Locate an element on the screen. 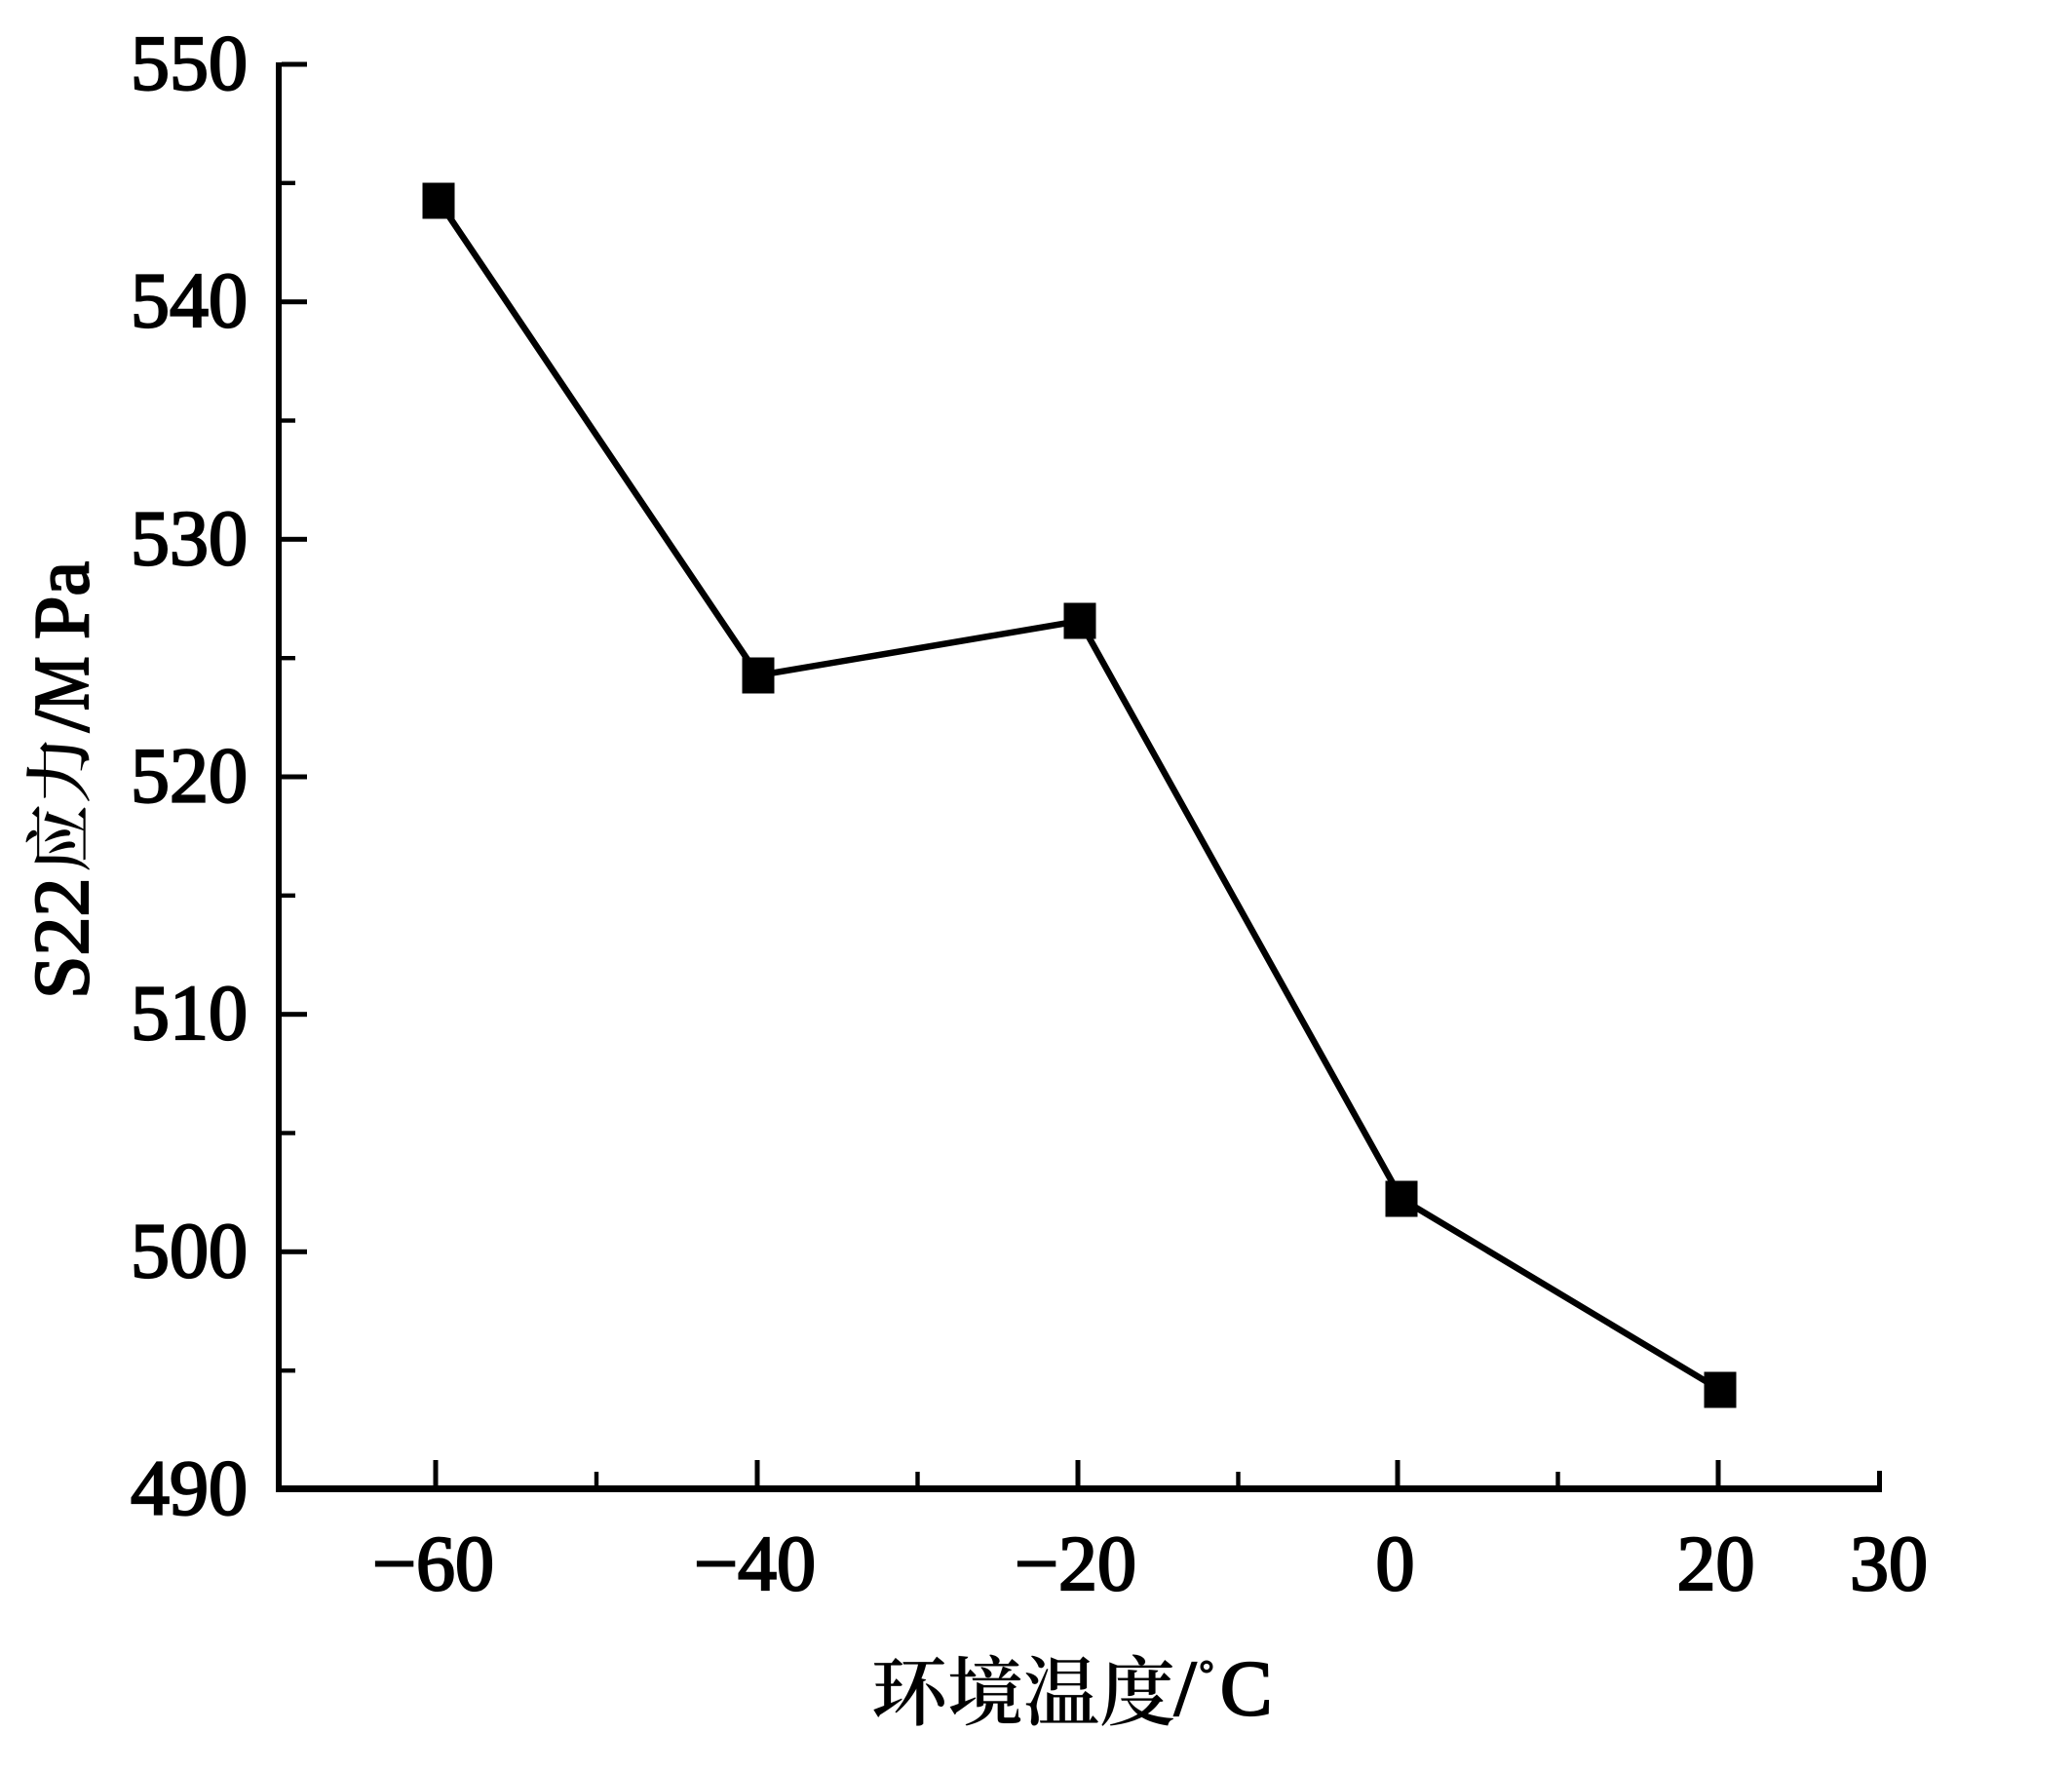 The height and width of the screenshot is (1770, 2072). svg-text: 20 is located at coordinates (1716, 1564).